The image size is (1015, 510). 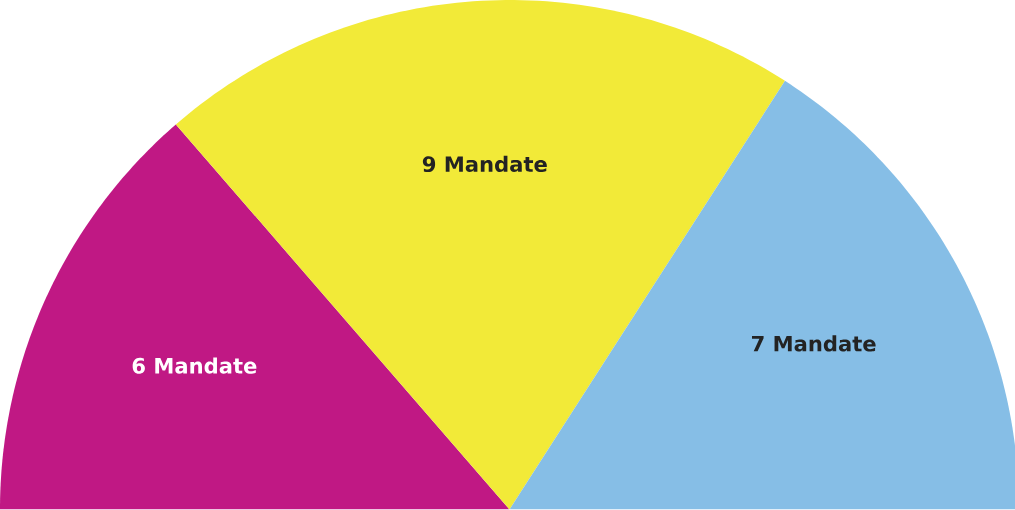 I want to click on data-label: 9 Mandate, so click(x=484, y=164).